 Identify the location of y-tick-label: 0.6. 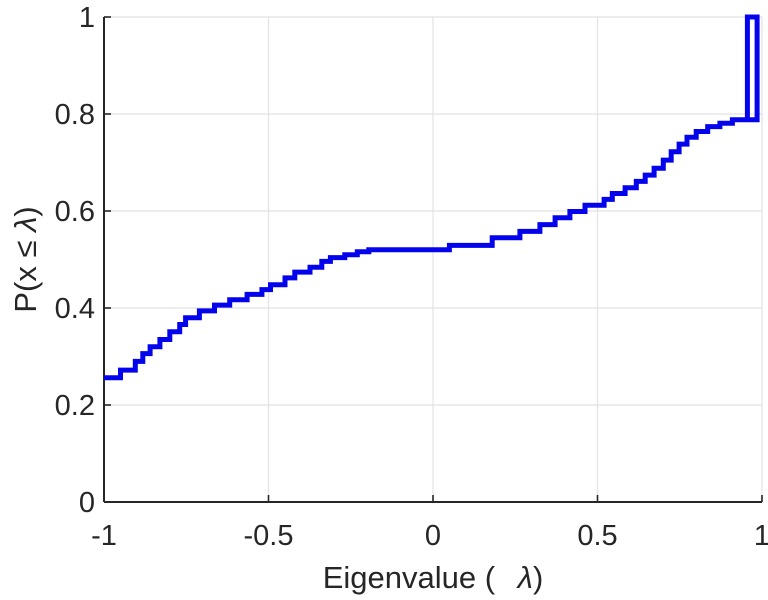
(75, 212).